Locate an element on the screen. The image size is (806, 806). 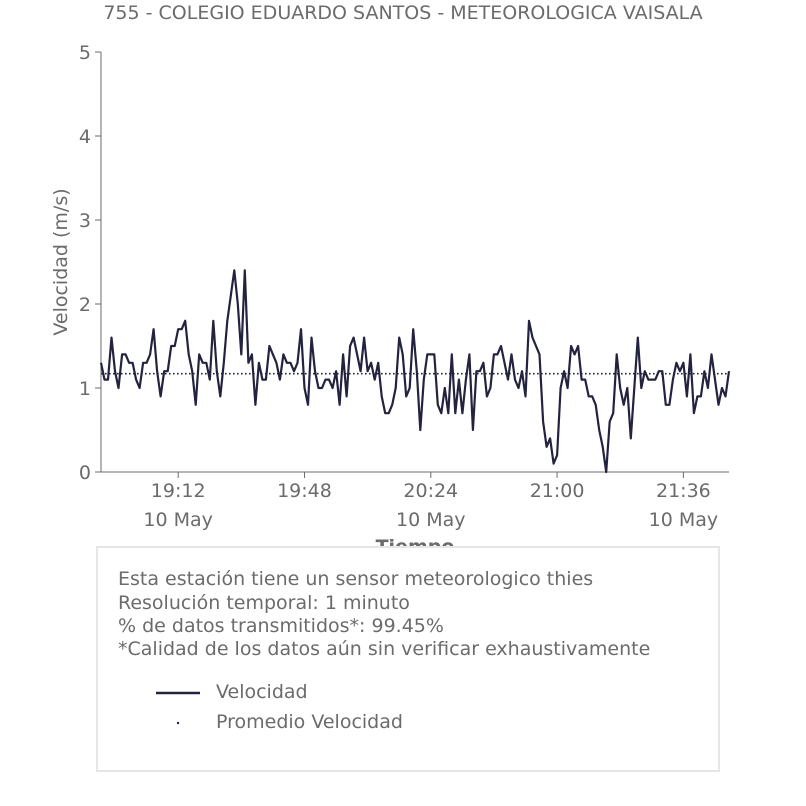
y-tick-label: 4 is located at coordinates (85, 137).